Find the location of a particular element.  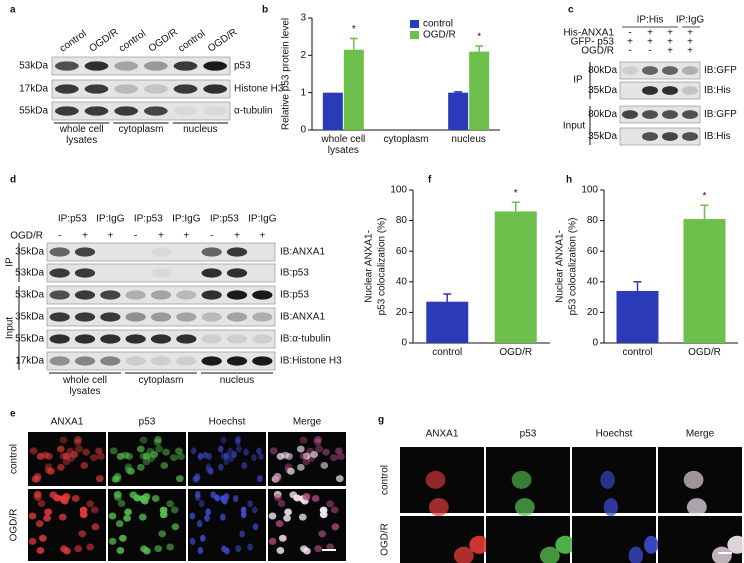

blot-label: IB:His is located at coordinates (717, 90).